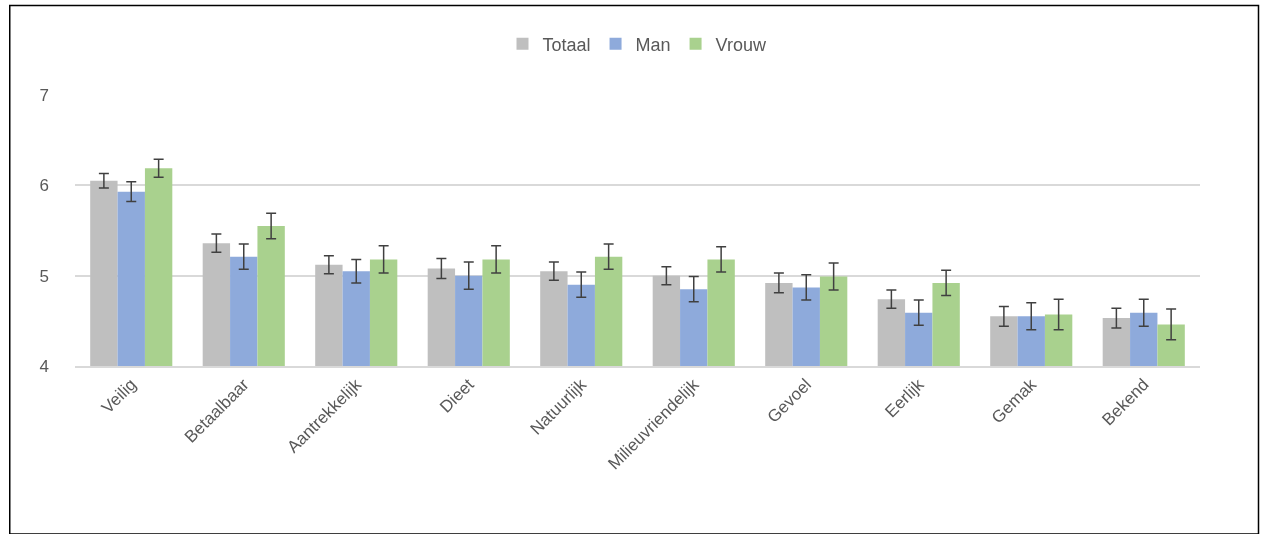  Describe the element at coordinates (566, 44) in the screenshot. I see `legend-label: Totaal` at that location.